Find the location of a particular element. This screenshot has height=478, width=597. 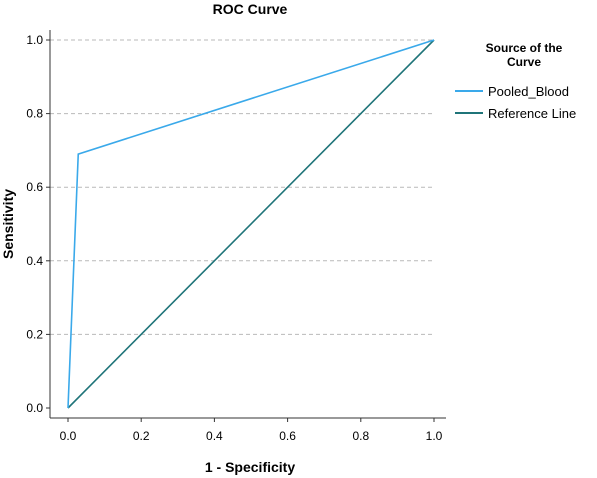

y-tick-label: 0.6 is located at coordinates (34, 187).